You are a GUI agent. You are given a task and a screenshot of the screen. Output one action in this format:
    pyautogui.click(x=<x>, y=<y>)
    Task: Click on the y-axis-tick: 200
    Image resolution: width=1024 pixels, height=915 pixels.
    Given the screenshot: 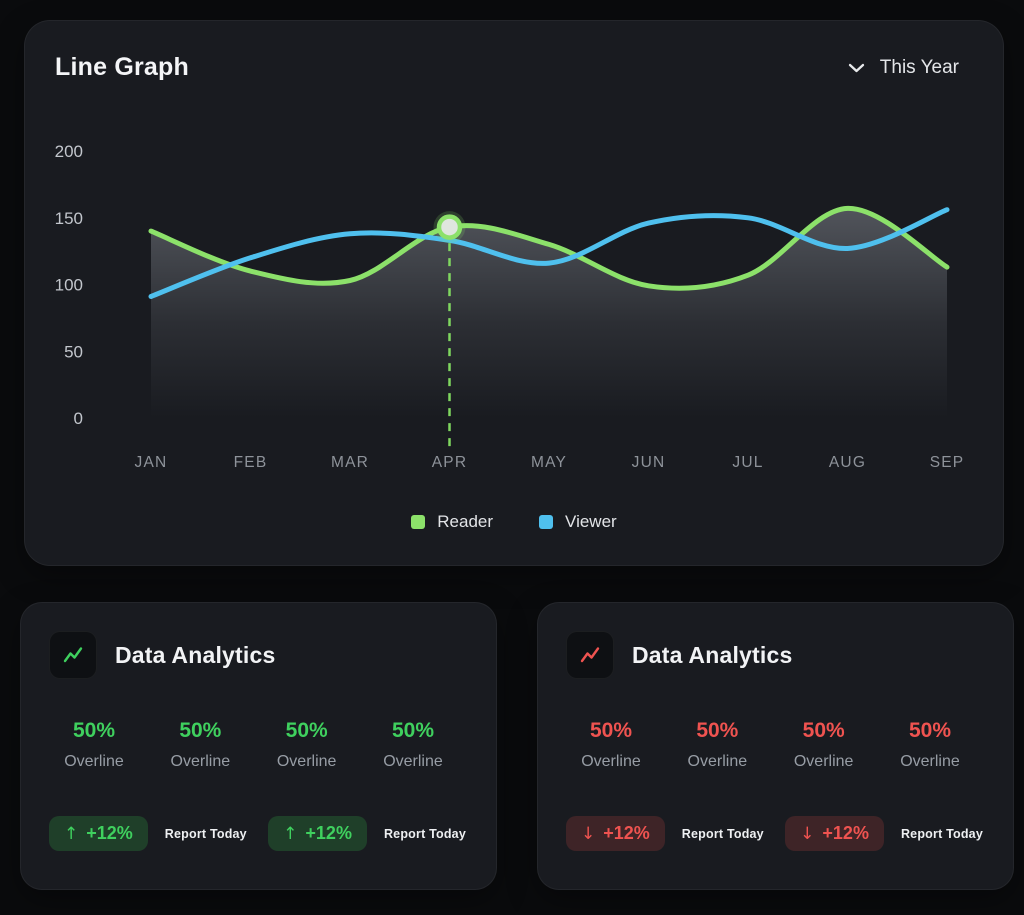 What is the action you would take?
    pyautogui.click(x=69, y=151)
    